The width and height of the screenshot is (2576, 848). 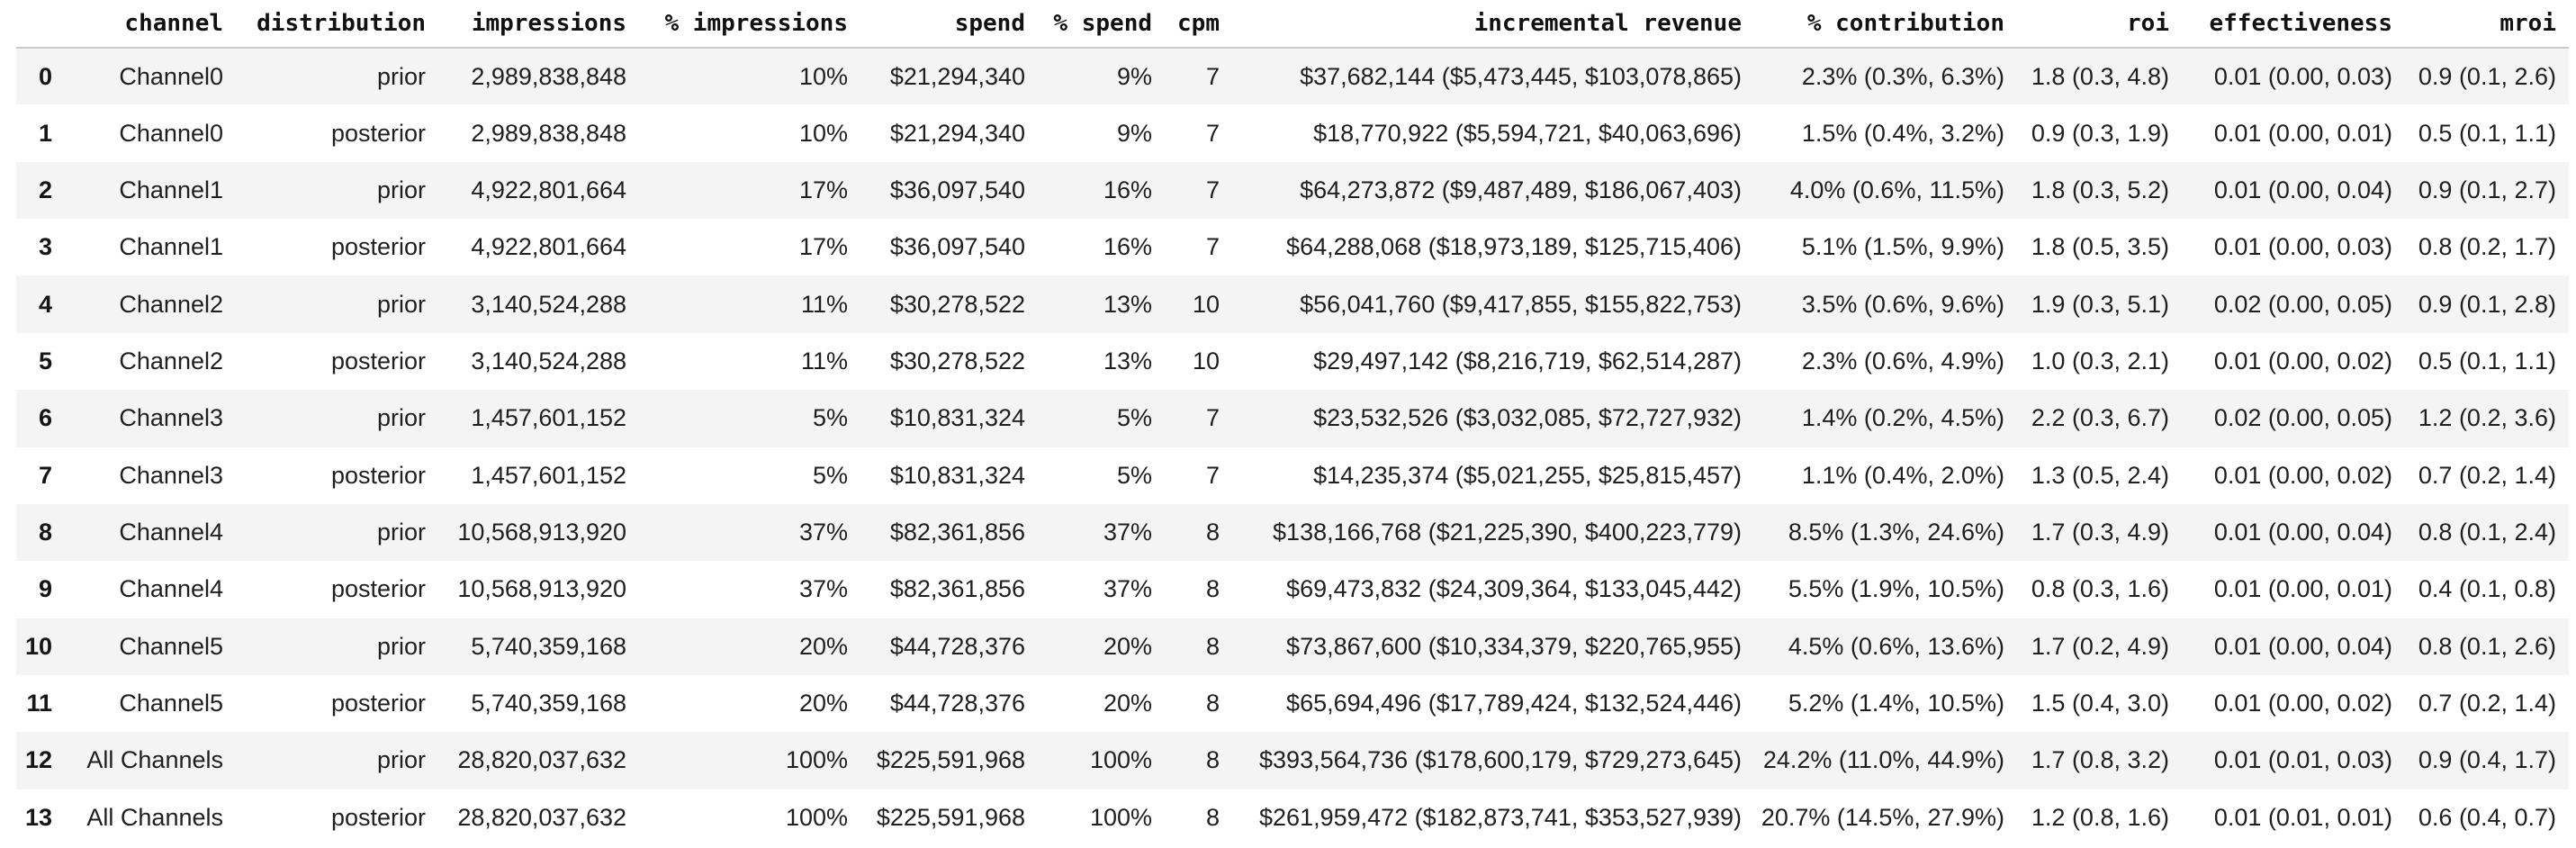 I want to click on cell-mroi: 0.9 (0.4, 1.7), so click(x=2487, y=760).